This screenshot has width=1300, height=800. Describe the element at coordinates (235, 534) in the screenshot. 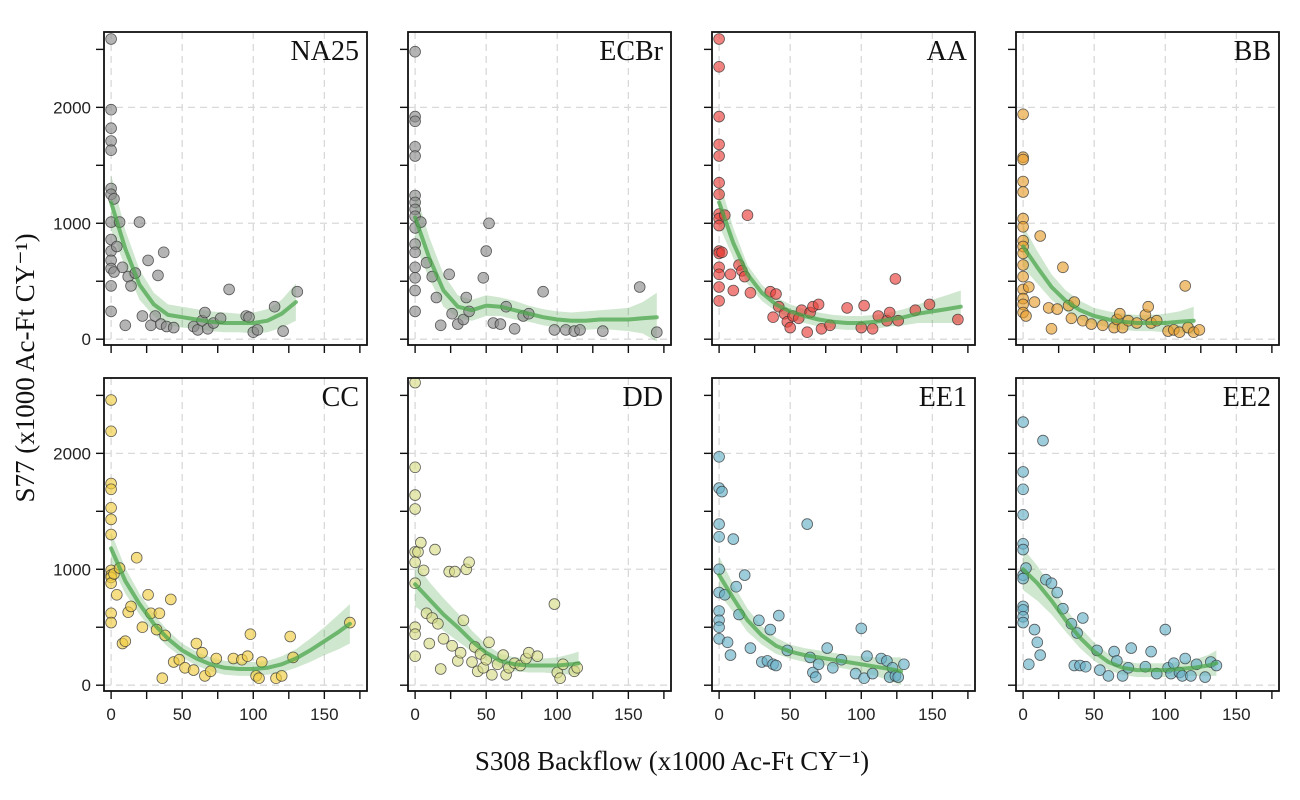

I see `panel-background` at that location.